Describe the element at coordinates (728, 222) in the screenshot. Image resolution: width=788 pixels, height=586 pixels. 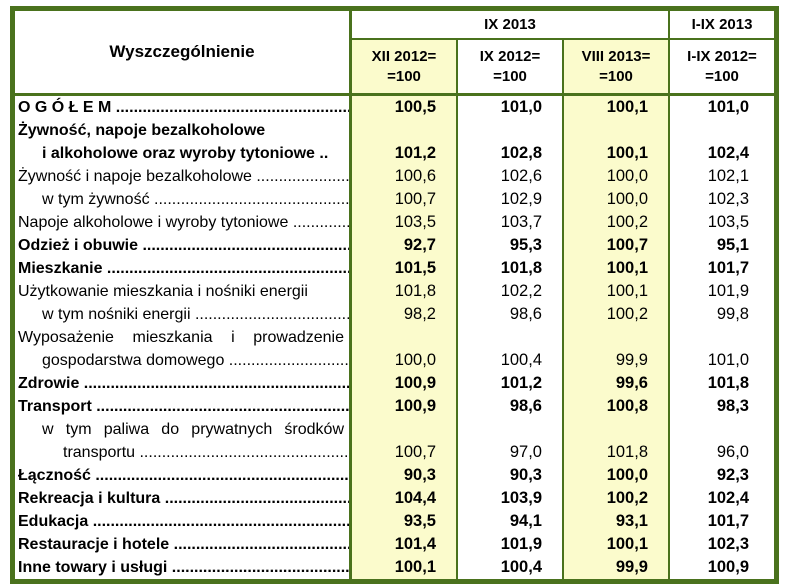
I see `index-value: 103,5` at that location.